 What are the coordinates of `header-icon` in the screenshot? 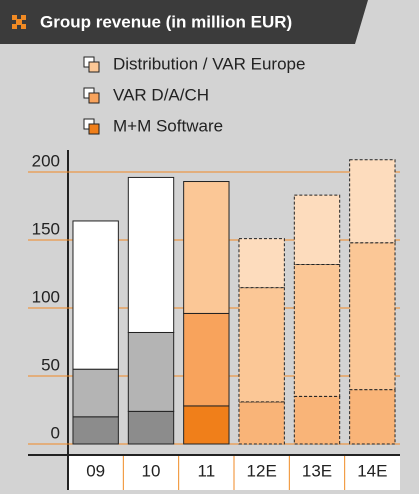 It's located at (19, 22).